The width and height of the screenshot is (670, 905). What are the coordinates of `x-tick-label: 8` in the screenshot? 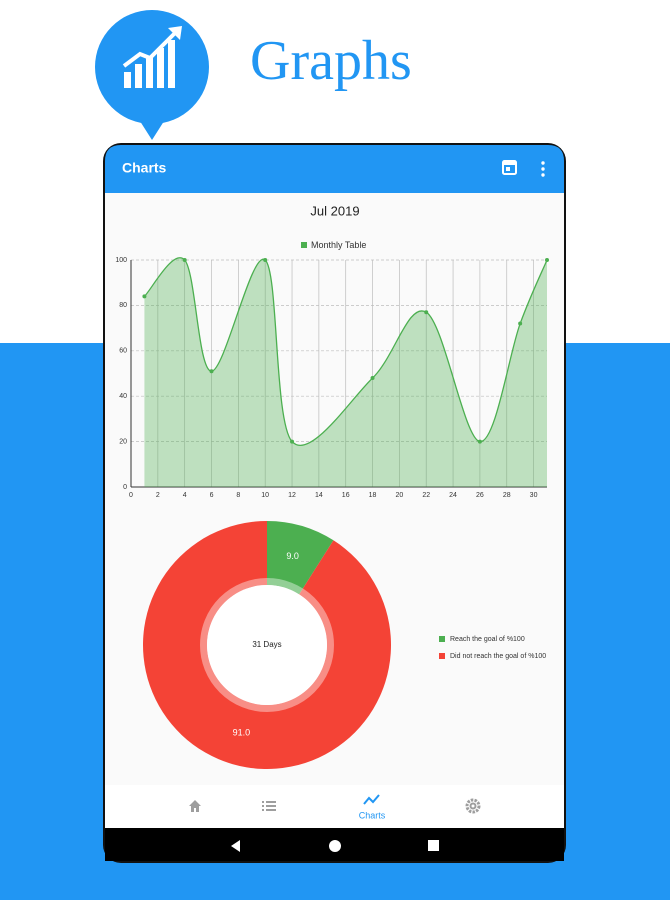 It's located at (238, 495).